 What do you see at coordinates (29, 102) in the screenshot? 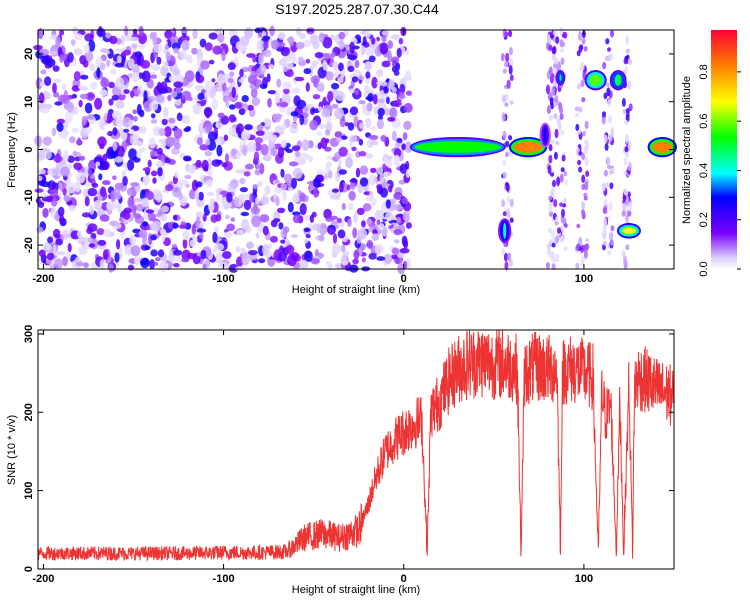
I see `y-tick-label: 10` at bounding box center [29, 102].